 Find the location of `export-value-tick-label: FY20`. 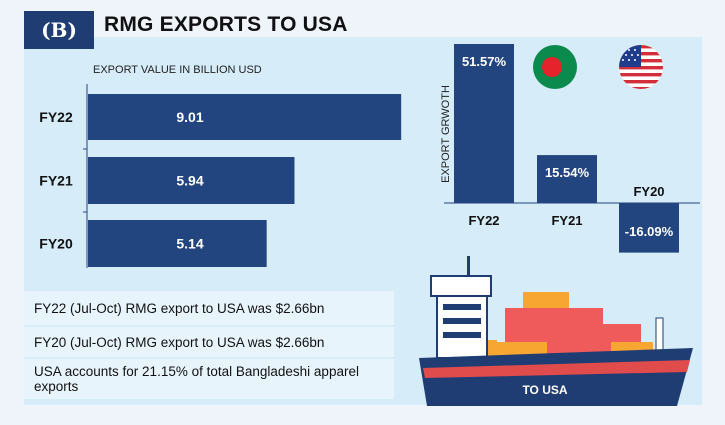

export-value-tick-label: FY20 is located at coordinates (56, 244).